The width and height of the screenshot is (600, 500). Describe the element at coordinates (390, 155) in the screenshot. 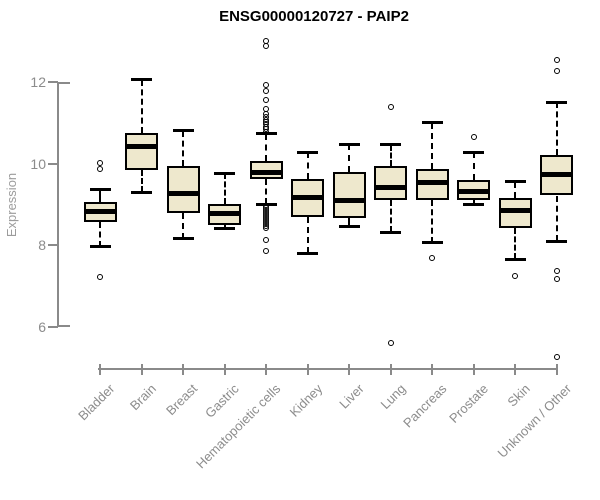

I see `whisker-upper-lung` at that location.